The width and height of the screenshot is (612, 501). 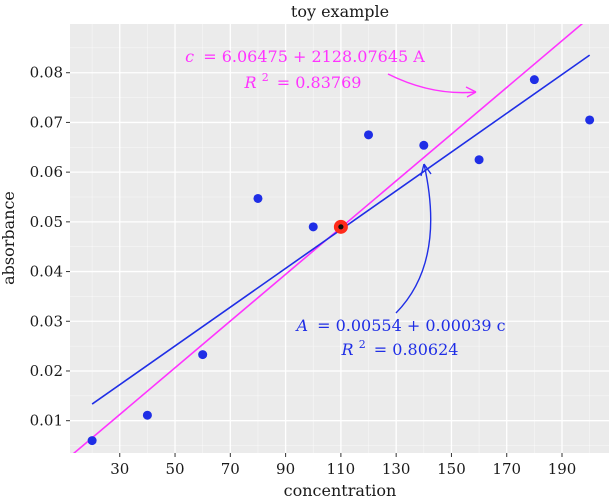 I want to click on x-axis-ticks: 30 50 70 90 110 130 150 170 190, so click(x=343, y=465).